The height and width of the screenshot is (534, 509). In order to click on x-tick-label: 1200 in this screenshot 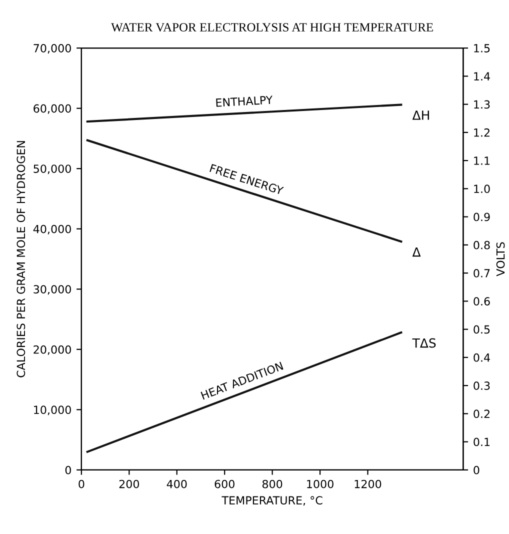, I will do `click(368, 484)`.